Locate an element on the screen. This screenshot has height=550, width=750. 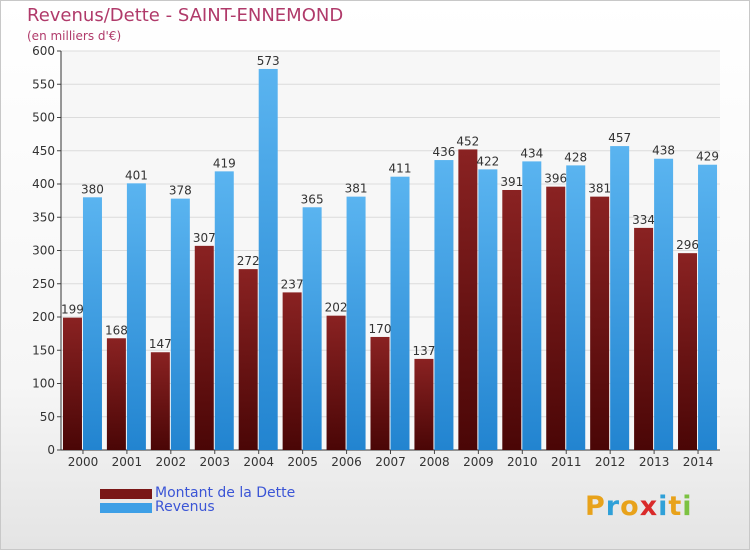
data-label: 396 is located at coordinates (555, 179).